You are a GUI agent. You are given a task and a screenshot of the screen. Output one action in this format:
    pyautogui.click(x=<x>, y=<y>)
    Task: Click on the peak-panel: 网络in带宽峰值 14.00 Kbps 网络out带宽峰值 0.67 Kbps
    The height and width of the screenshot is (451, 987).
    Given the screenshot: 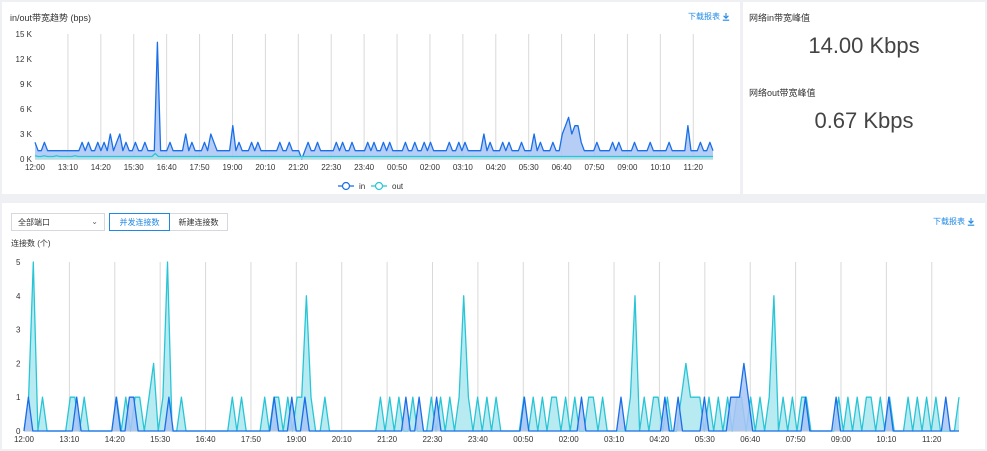 What is the action you would take?
    pyautogui.click(x=864, y=98)
    